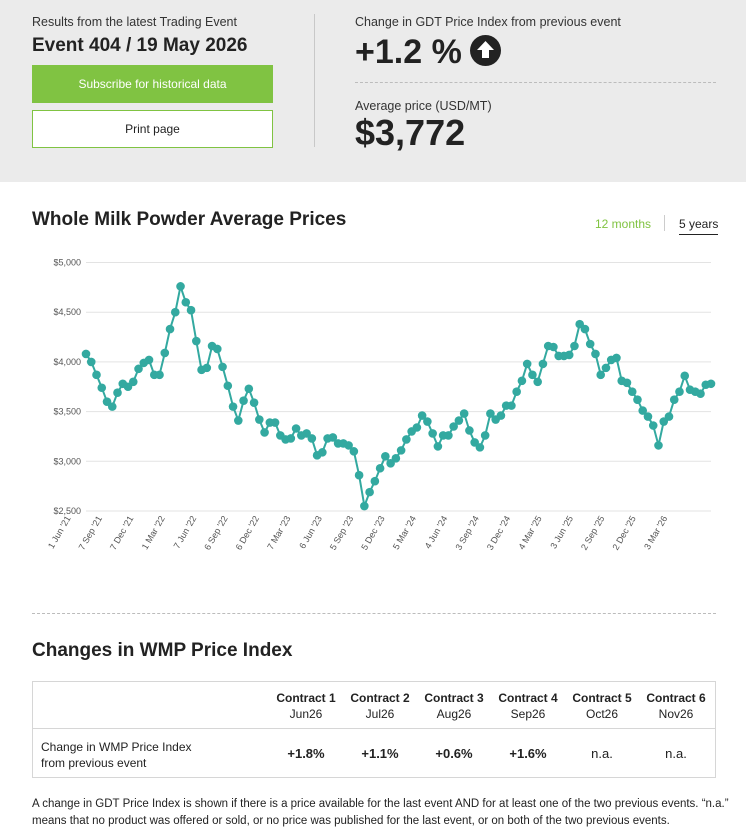  Describe the element at coordinates (306, 706) in the screenshot. I see `contract-header: Contract 1 Jun26` at that location.